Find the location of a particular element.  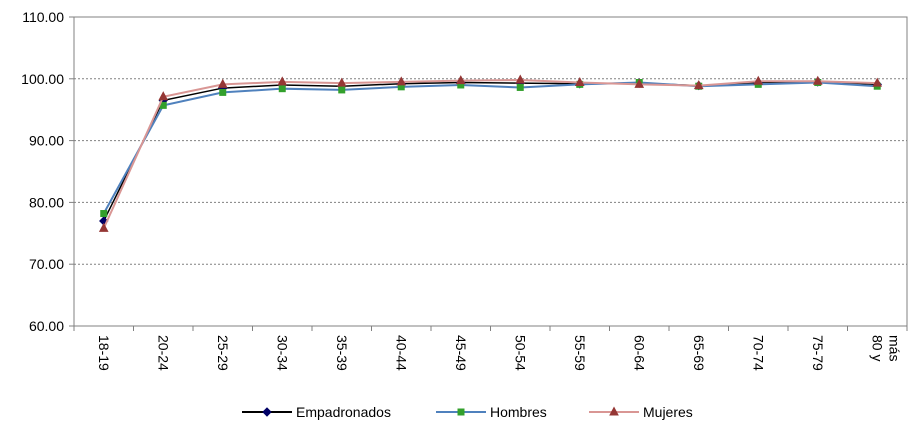

x-tick-label: 75-79 is located at coordinates (818, 353).